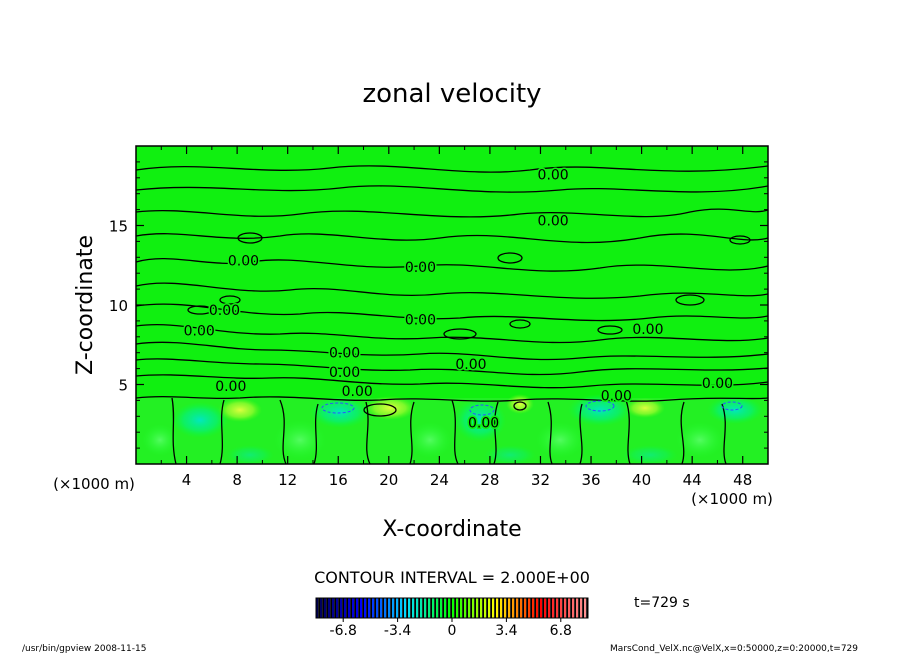 The height and width of the screenshot is (654, 904). Describe the element at coordinates (452, 608) in the screenshot. I see `colorbar-stripes` at that location.